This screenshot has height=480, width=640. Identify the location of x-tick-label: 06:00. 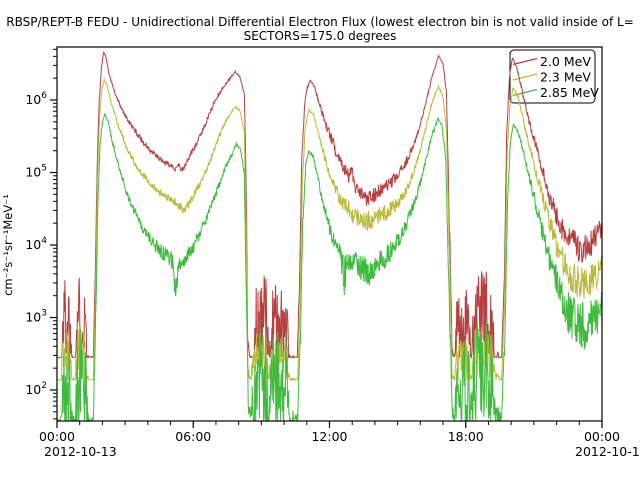
(193, 436).